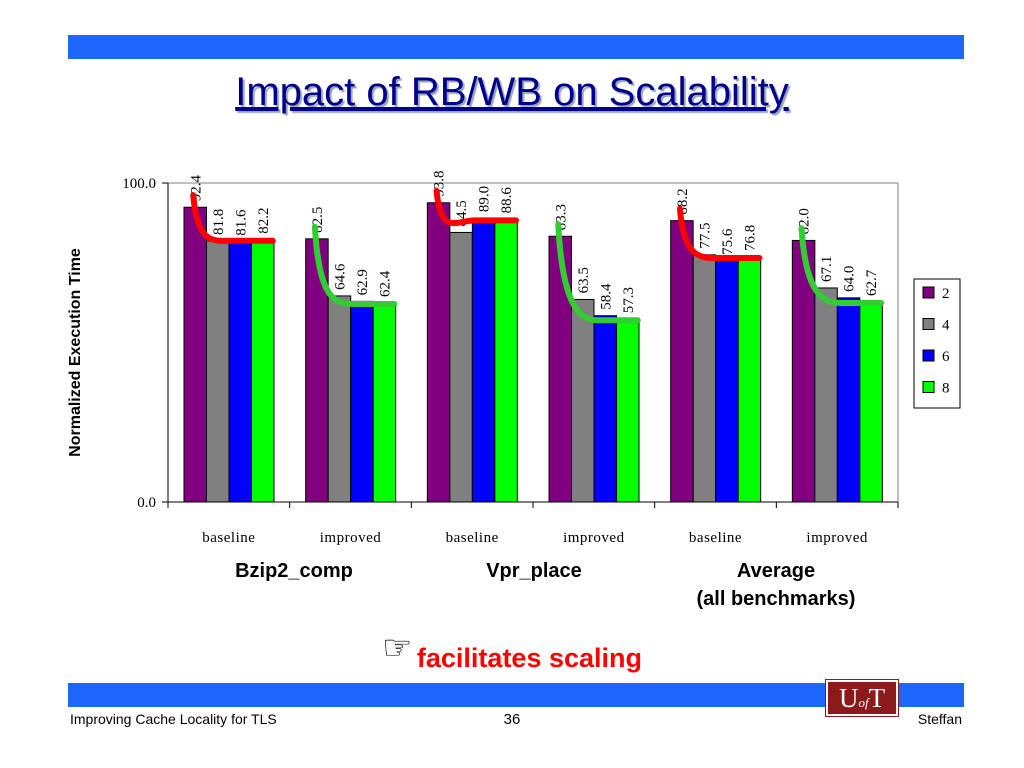  Describe the element at coordinates (512, 719) in the screenshot. I see `page-number: 36` at that location.